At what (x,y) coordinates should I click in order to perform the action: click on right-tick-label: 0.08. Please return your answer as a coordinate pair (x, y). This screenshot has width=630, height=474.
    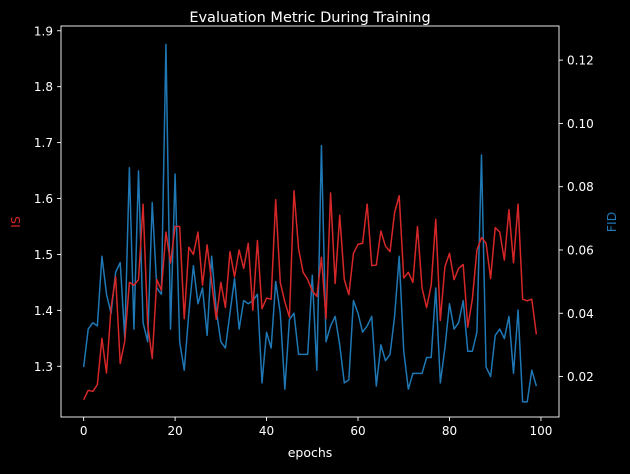
    Looking at the image, I should click on (580, 187).